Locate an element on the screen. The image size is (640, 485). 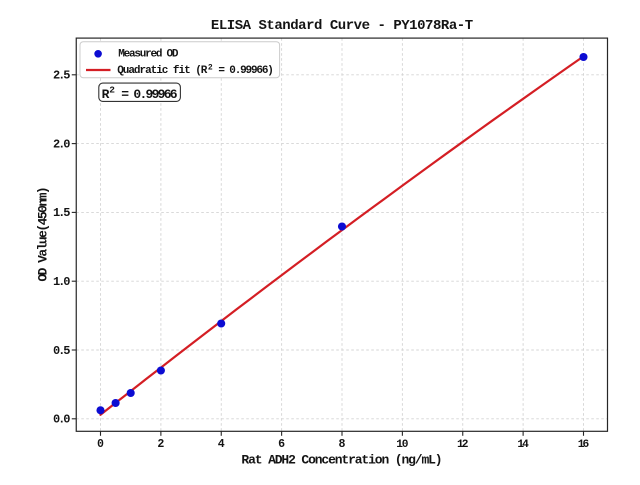
svg-text: 16 is located at coordinates (584, 445).